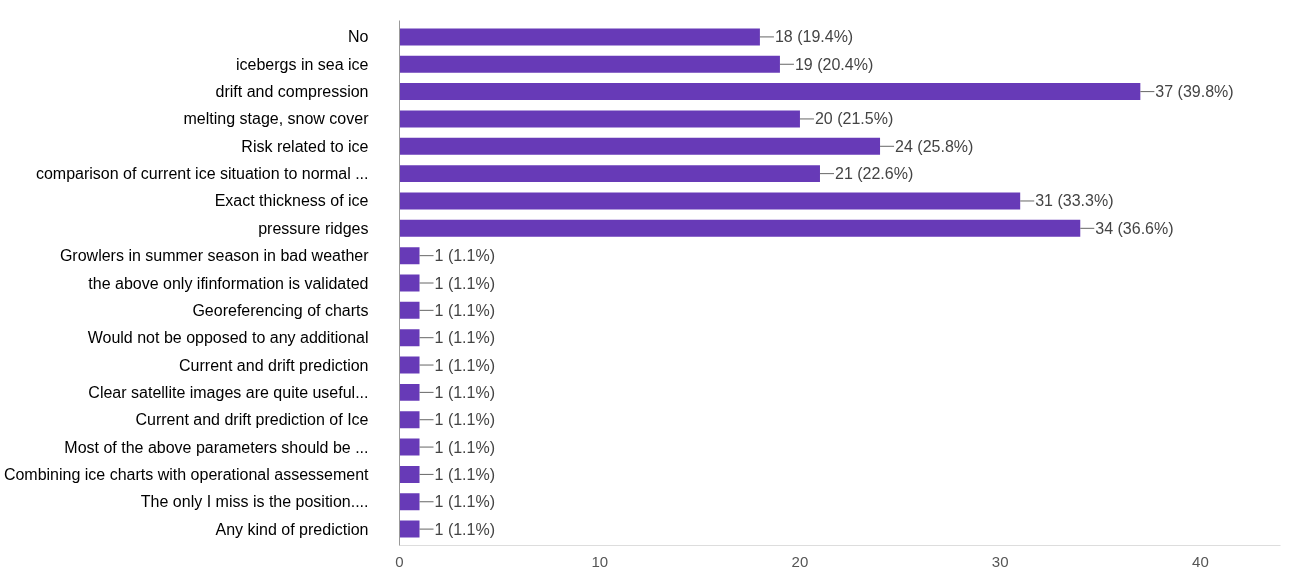  I want to click on data-label: 37 (39.8%), so click(1194, 92).